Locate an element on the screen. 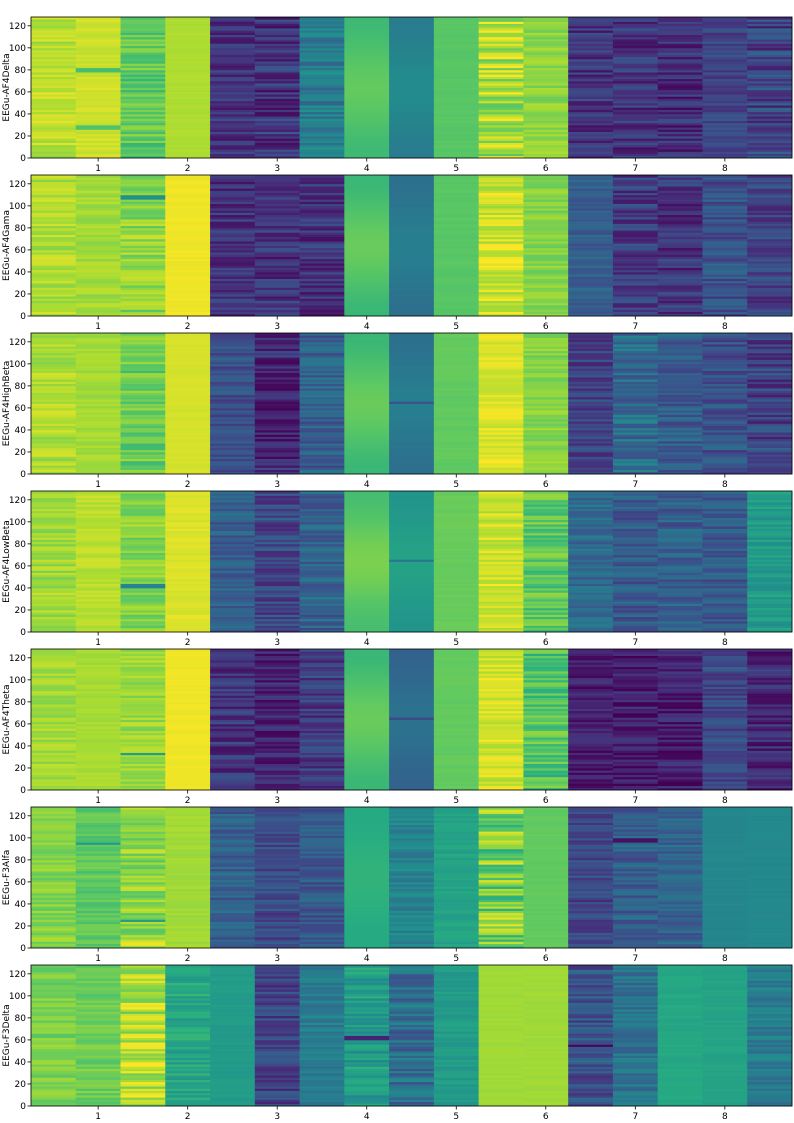 Image resolution: width=794 pixels, height=1123 pixels. x-tick-label: 7 is located at coordinates (635, 643).